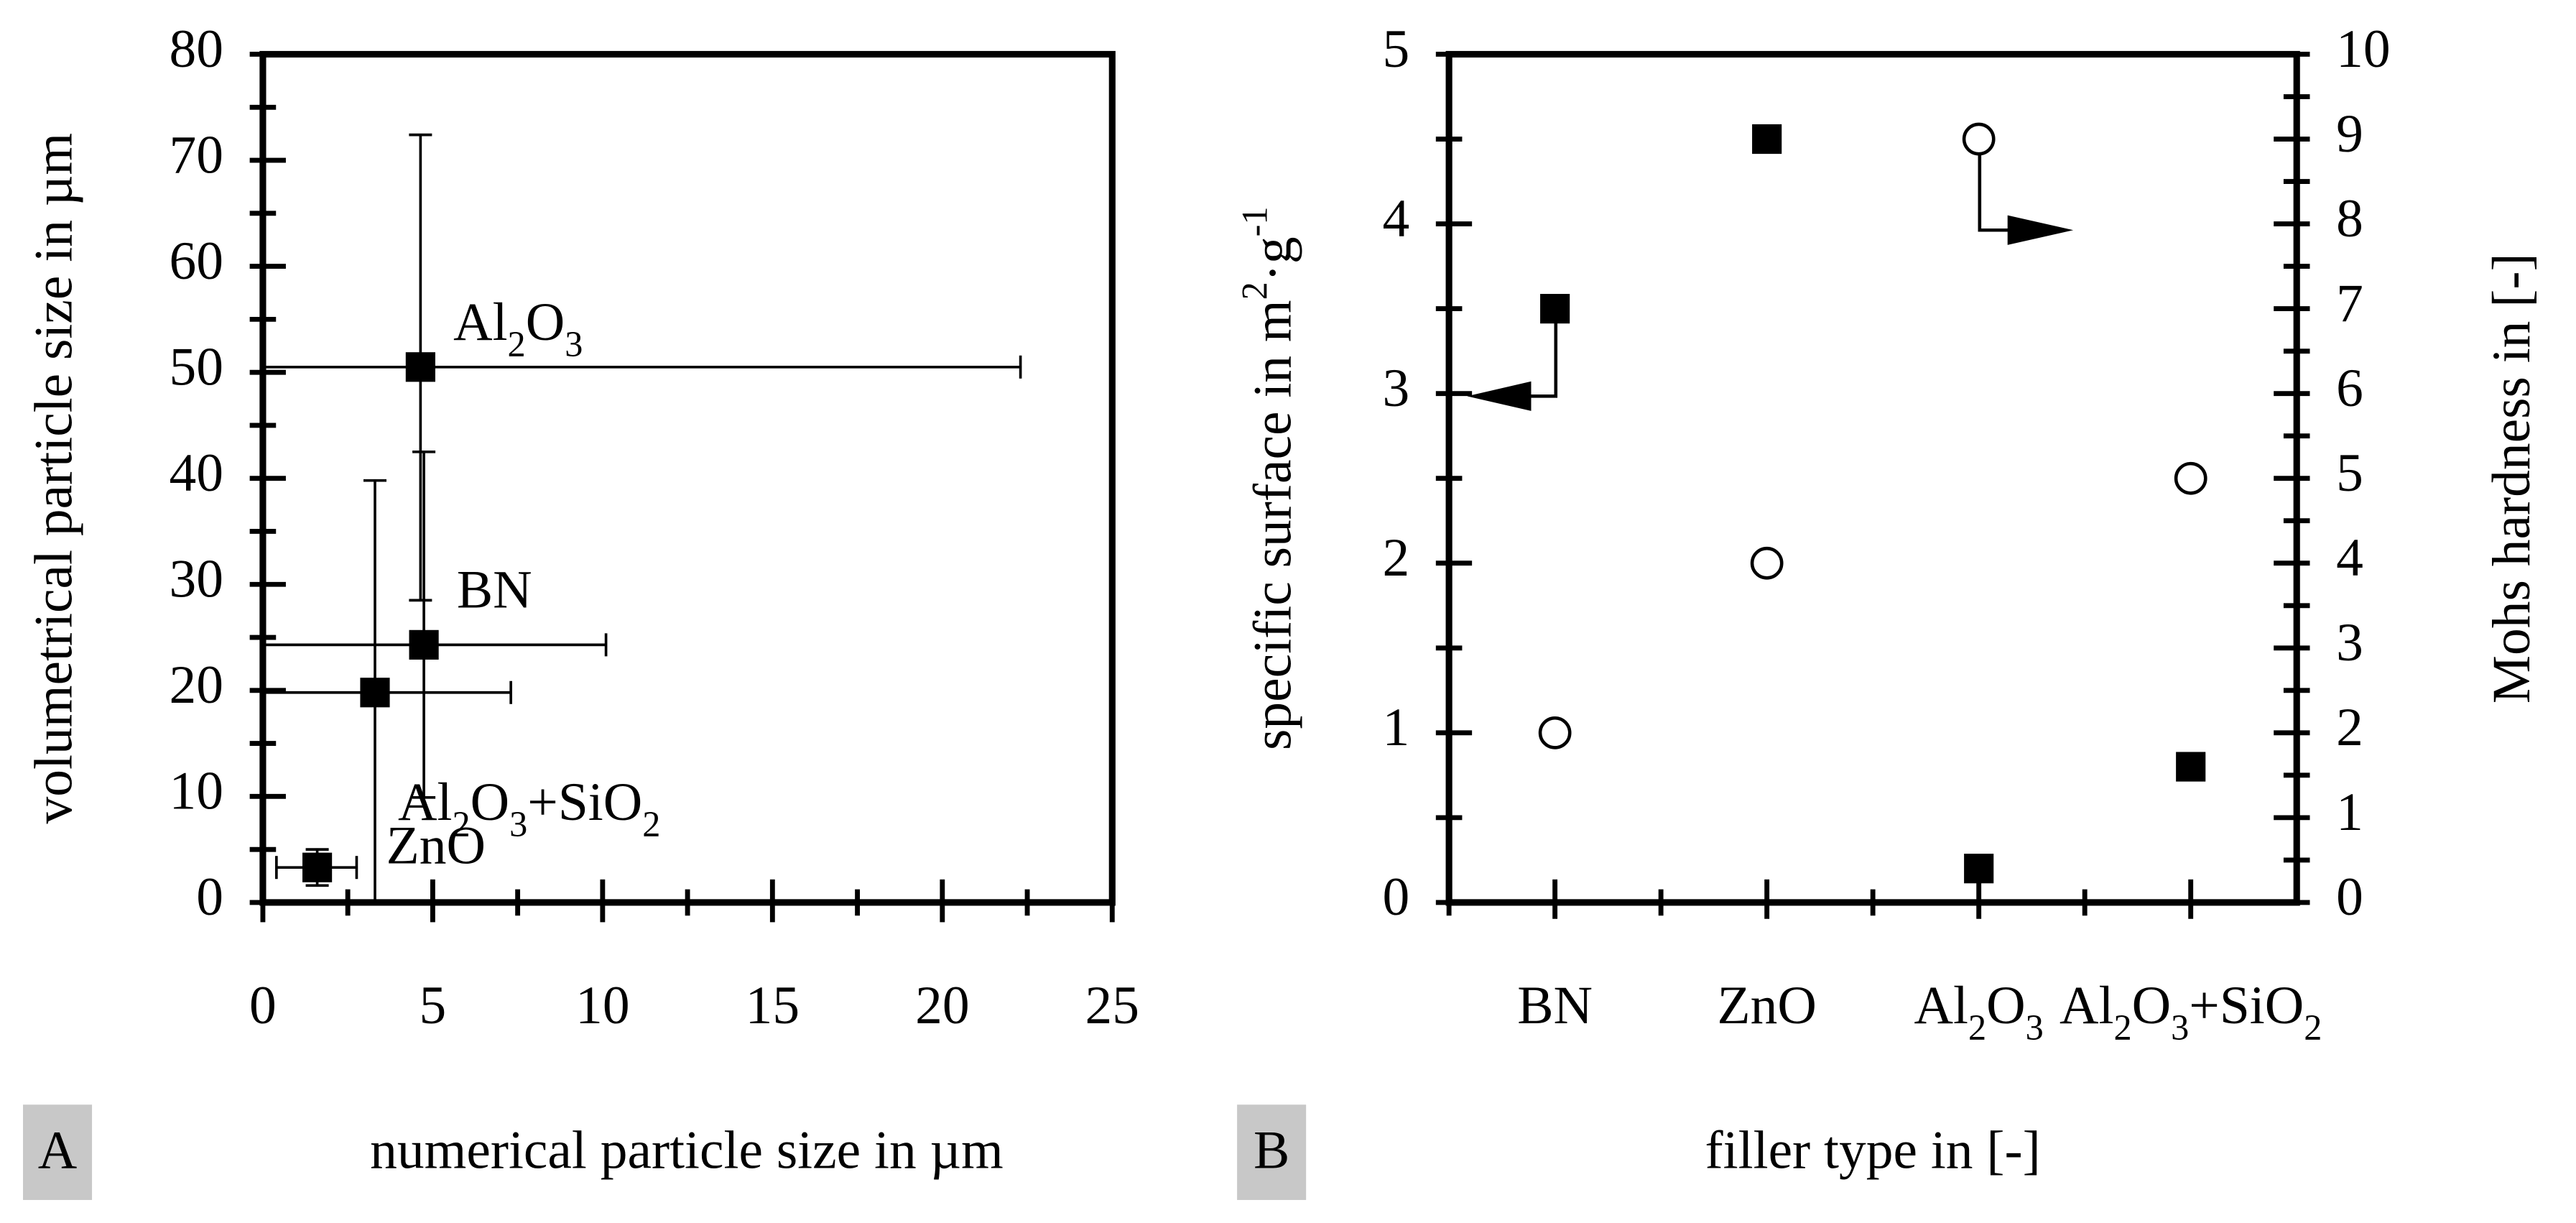 The height and width of the screenshot is (1223, 2576). Describe the element at coordinates (196, 49) in the screenshot. I see `y-tick-label: 80` at that location.